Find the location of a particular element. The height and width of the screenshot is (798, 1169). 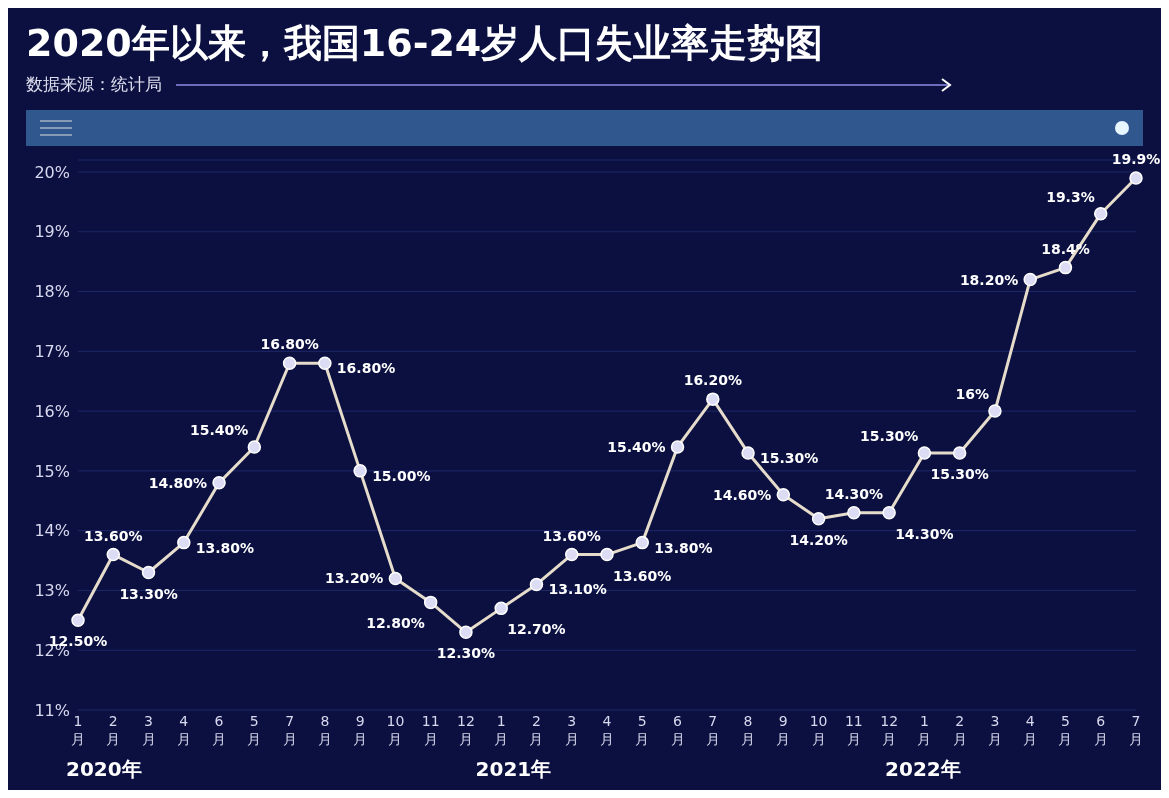

data-label: 12.30% is located at coordinates (466, 653).